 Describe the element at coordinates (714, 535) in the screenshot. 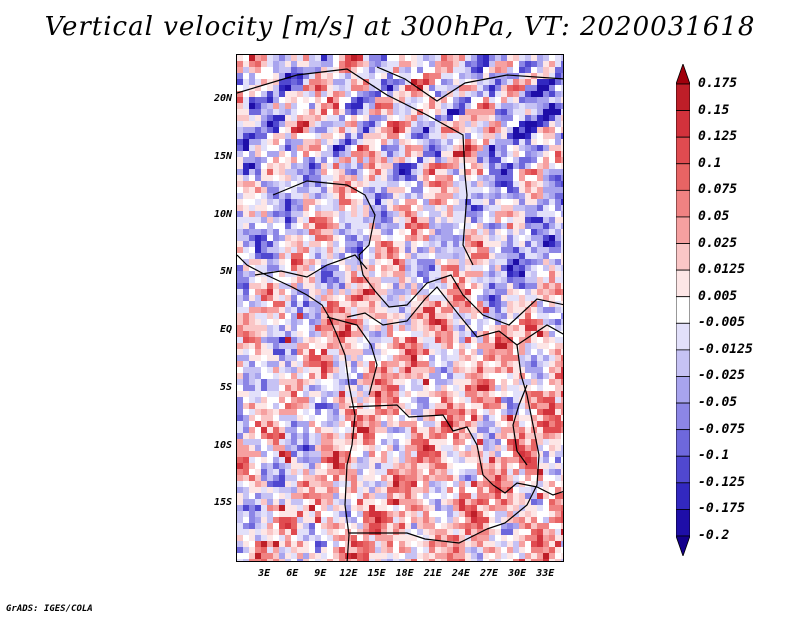

I see `colorbar-label: -0.2` at that location.